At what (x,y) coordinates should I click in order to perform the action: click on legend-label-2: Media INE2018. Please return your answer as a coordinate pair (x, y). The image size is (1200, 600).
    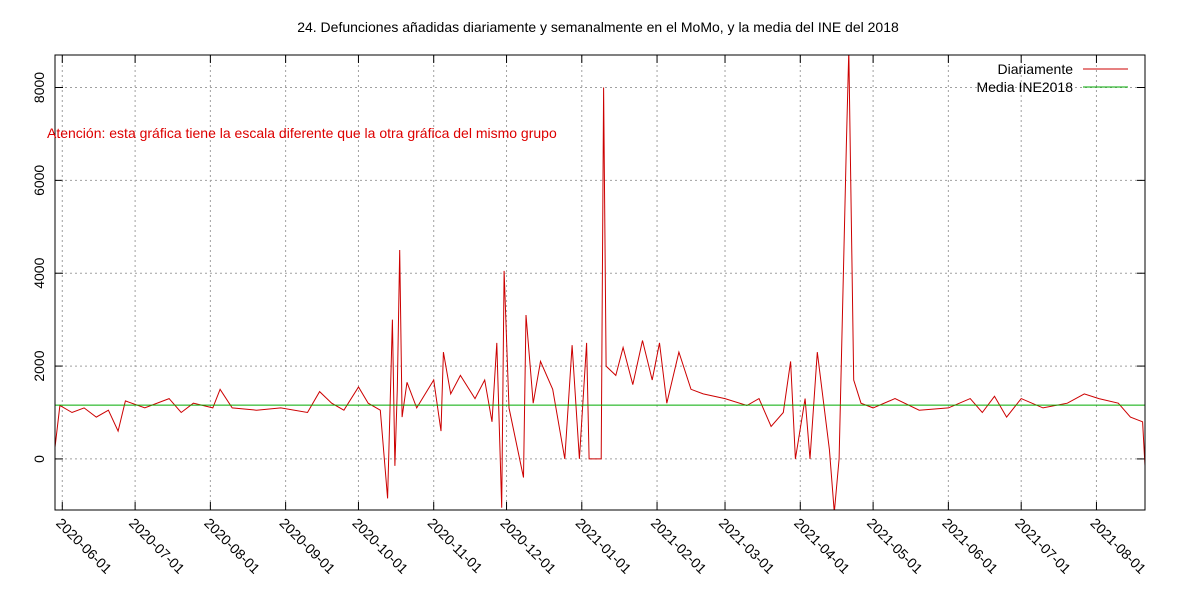
    Looking at the image, I should click on (1024, 87).